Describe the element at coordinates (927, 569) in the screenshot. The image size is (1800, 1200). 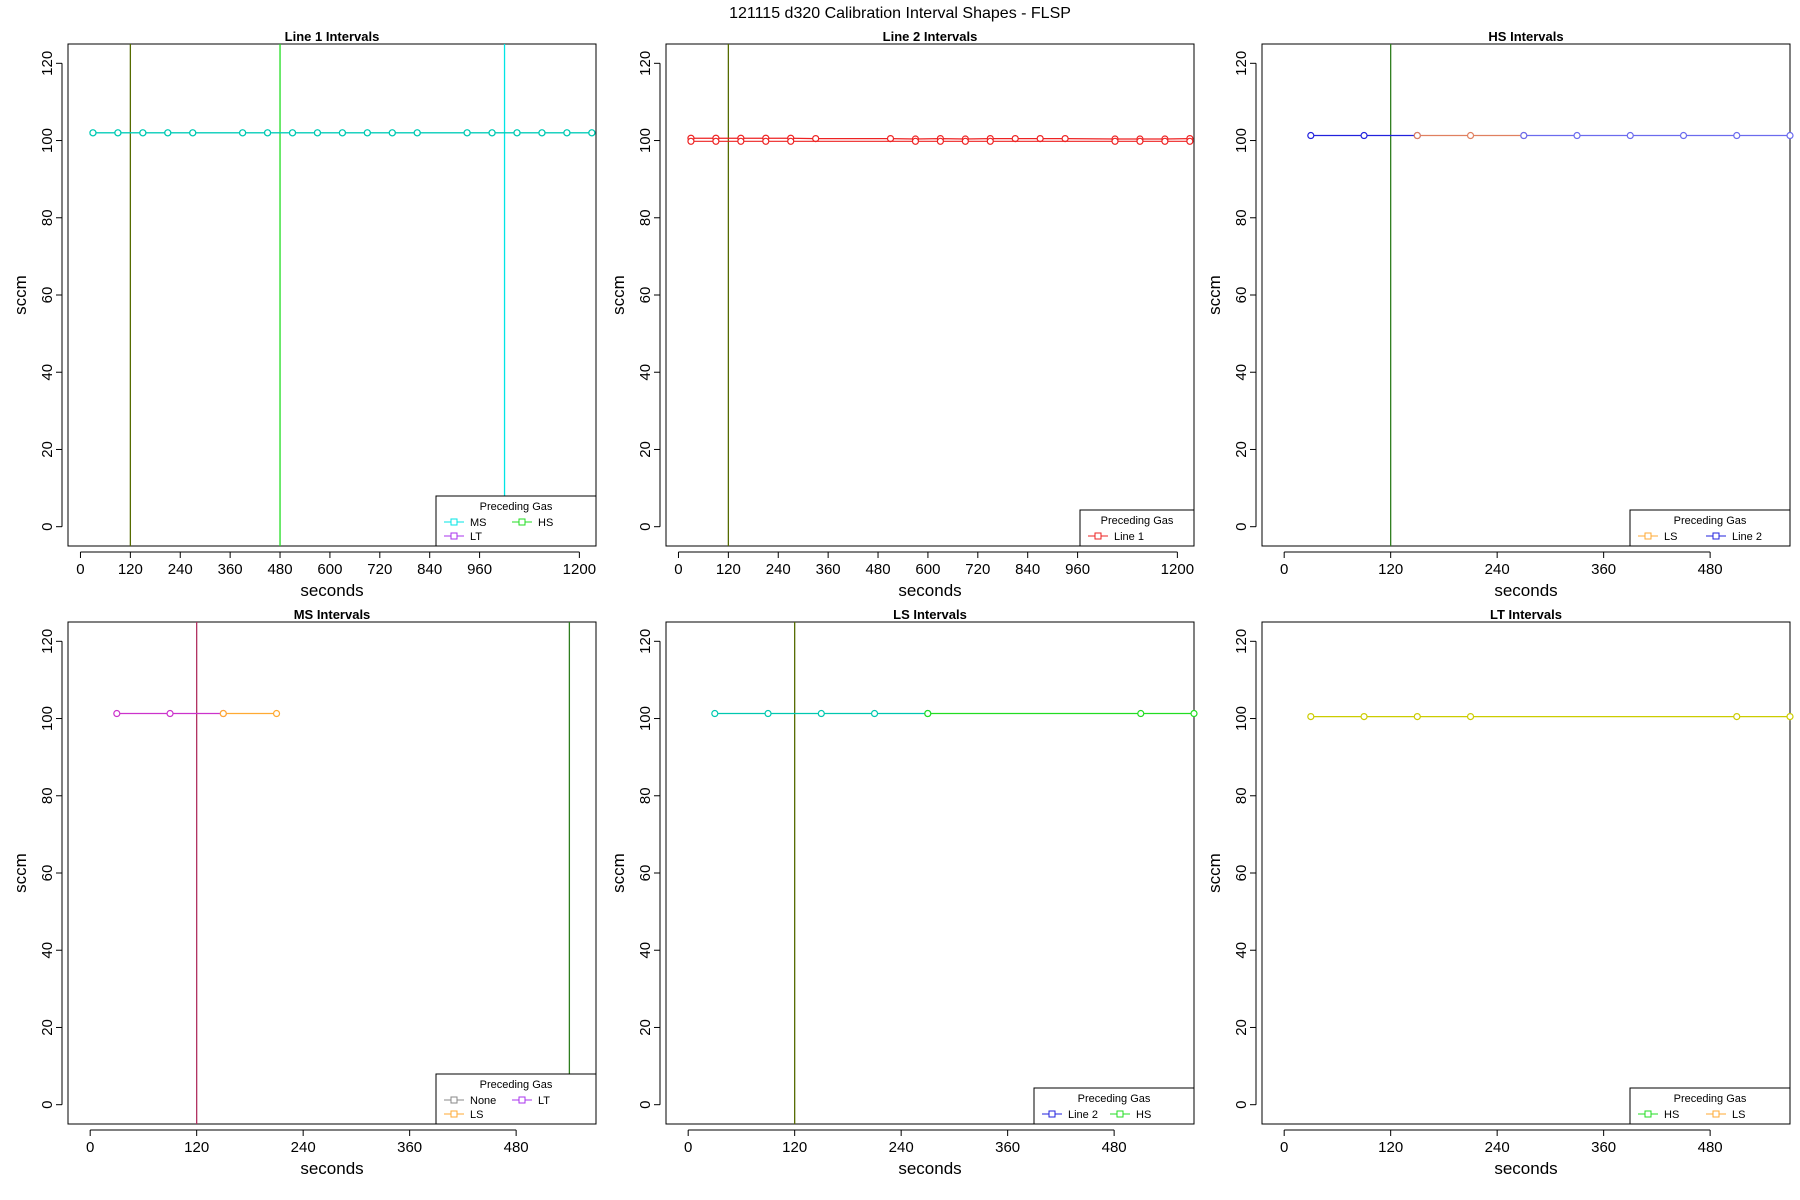
I see `x-tick-label: 600` at that location.